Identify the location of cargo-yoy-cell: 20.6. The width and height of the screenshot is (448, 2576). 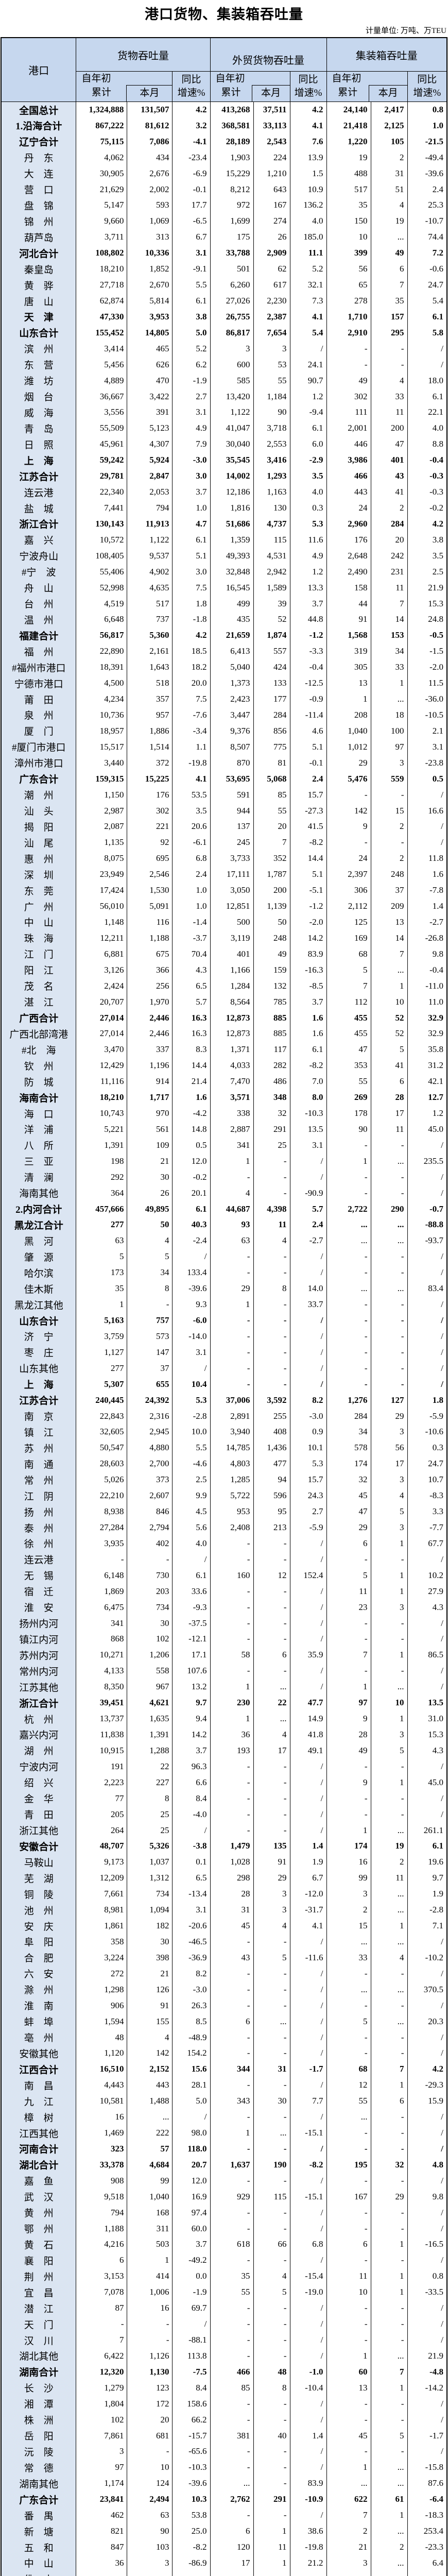
(191, 826).